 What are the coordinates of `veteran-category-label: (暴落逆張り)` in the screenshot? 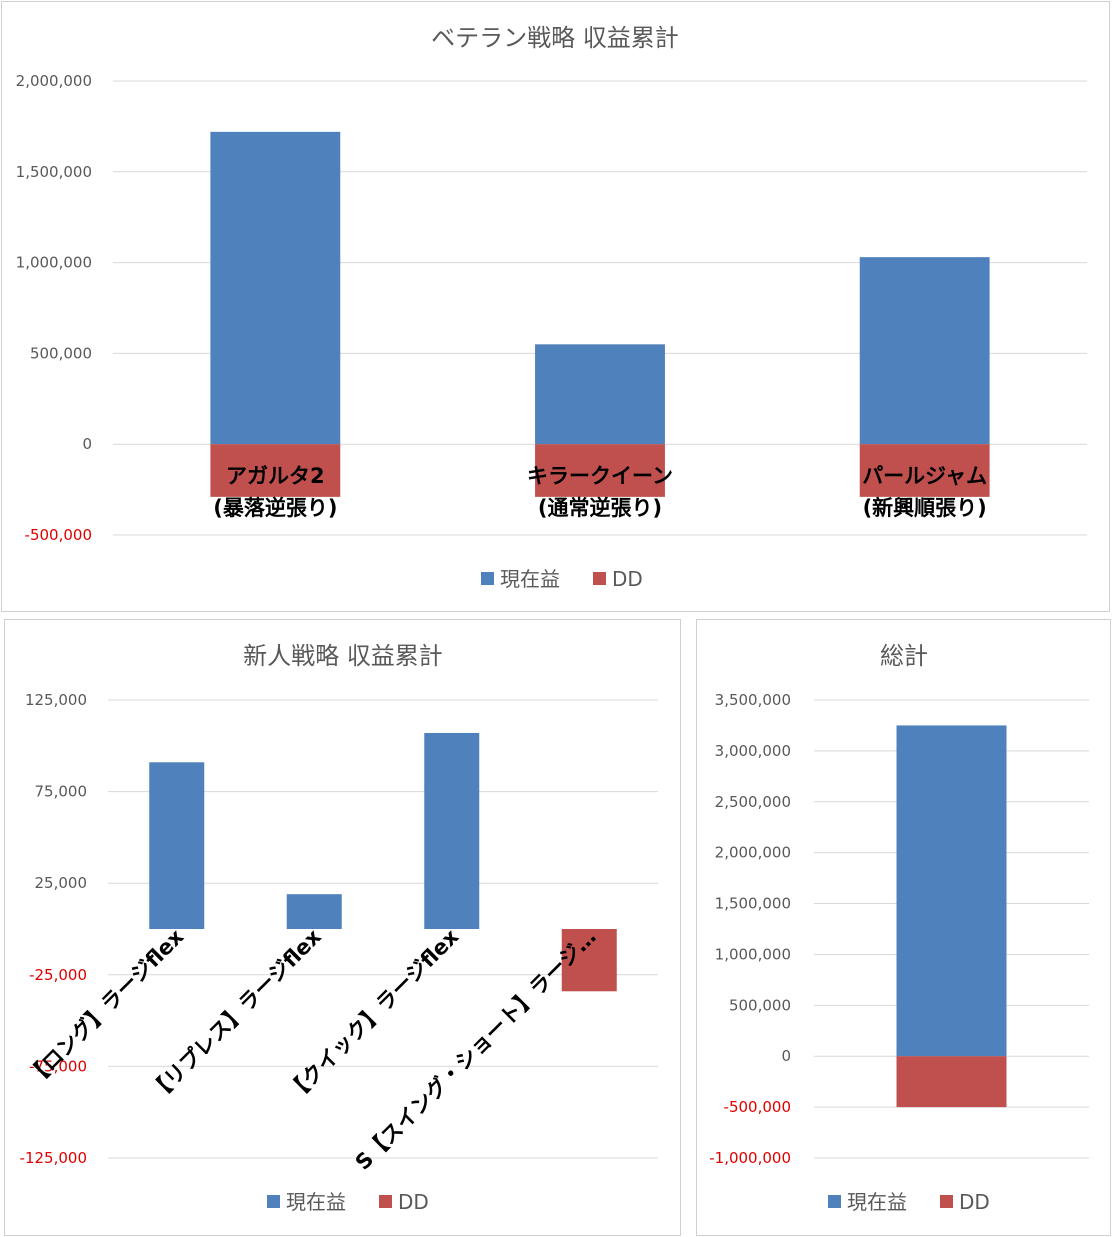 It's located at (275, 508).